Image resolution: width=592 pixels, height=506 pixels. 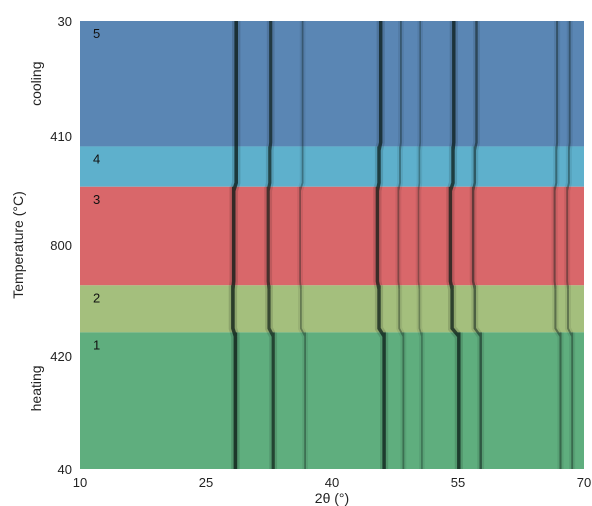 I want to click on y-tick-label: 410, so click(x=61, y=136).